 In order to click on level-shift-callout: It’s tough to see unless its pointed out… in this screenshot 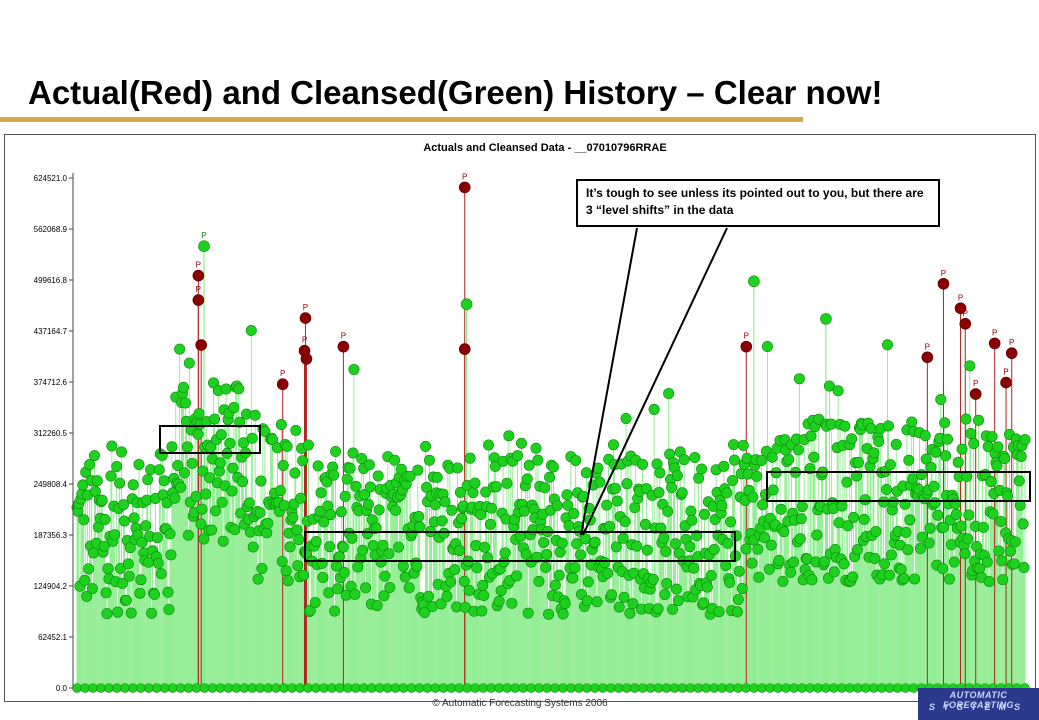, I will do `click(758, 203)`.